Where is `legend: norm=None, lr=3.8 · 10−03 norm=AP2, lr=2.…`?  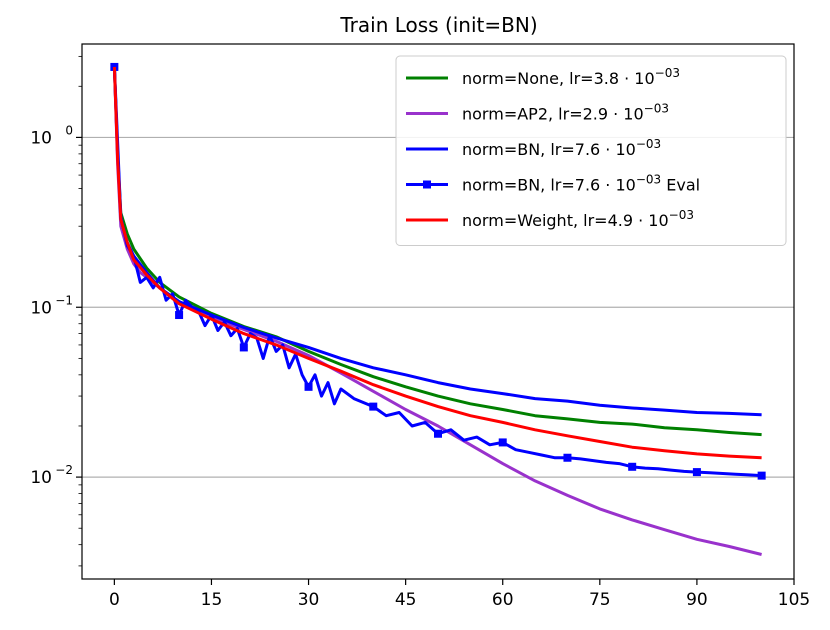 legend: norm=None, lr=3.8 · 10−03 norm=AP2, lr=2.… is located at coordinates (591, 150).